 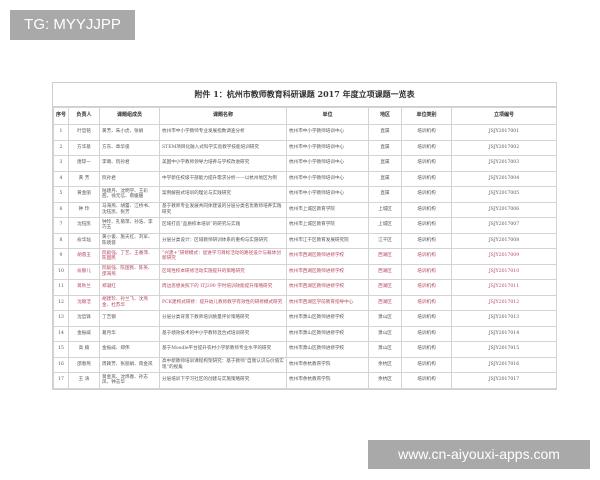 What do you see at coordinates (504, 178) in the screenshot?
I see `cell-project-code: JSJY2017004` at bounding box center [504, 178].